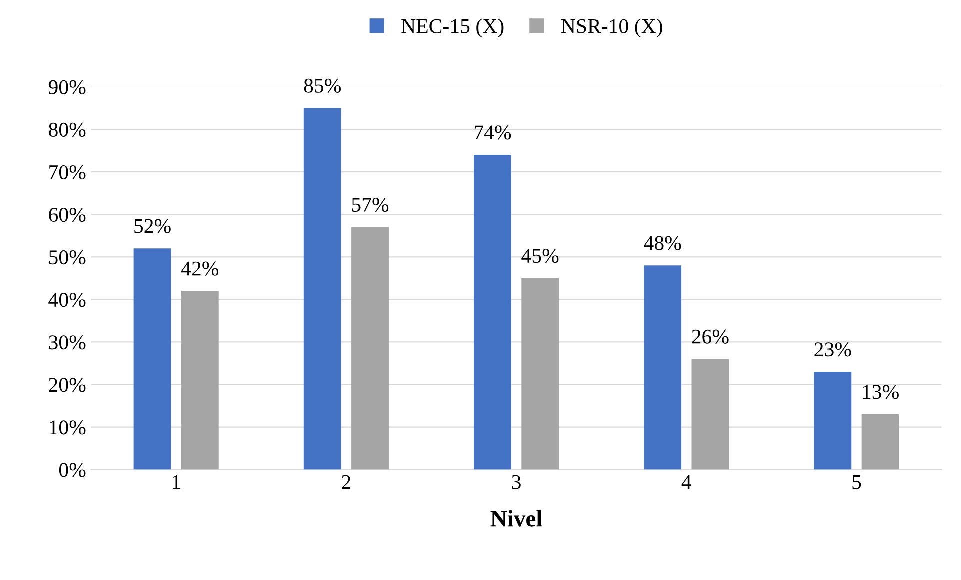 The image size is (961, 580). I want to click on y-tick-label: 60%, so click(67, 215).